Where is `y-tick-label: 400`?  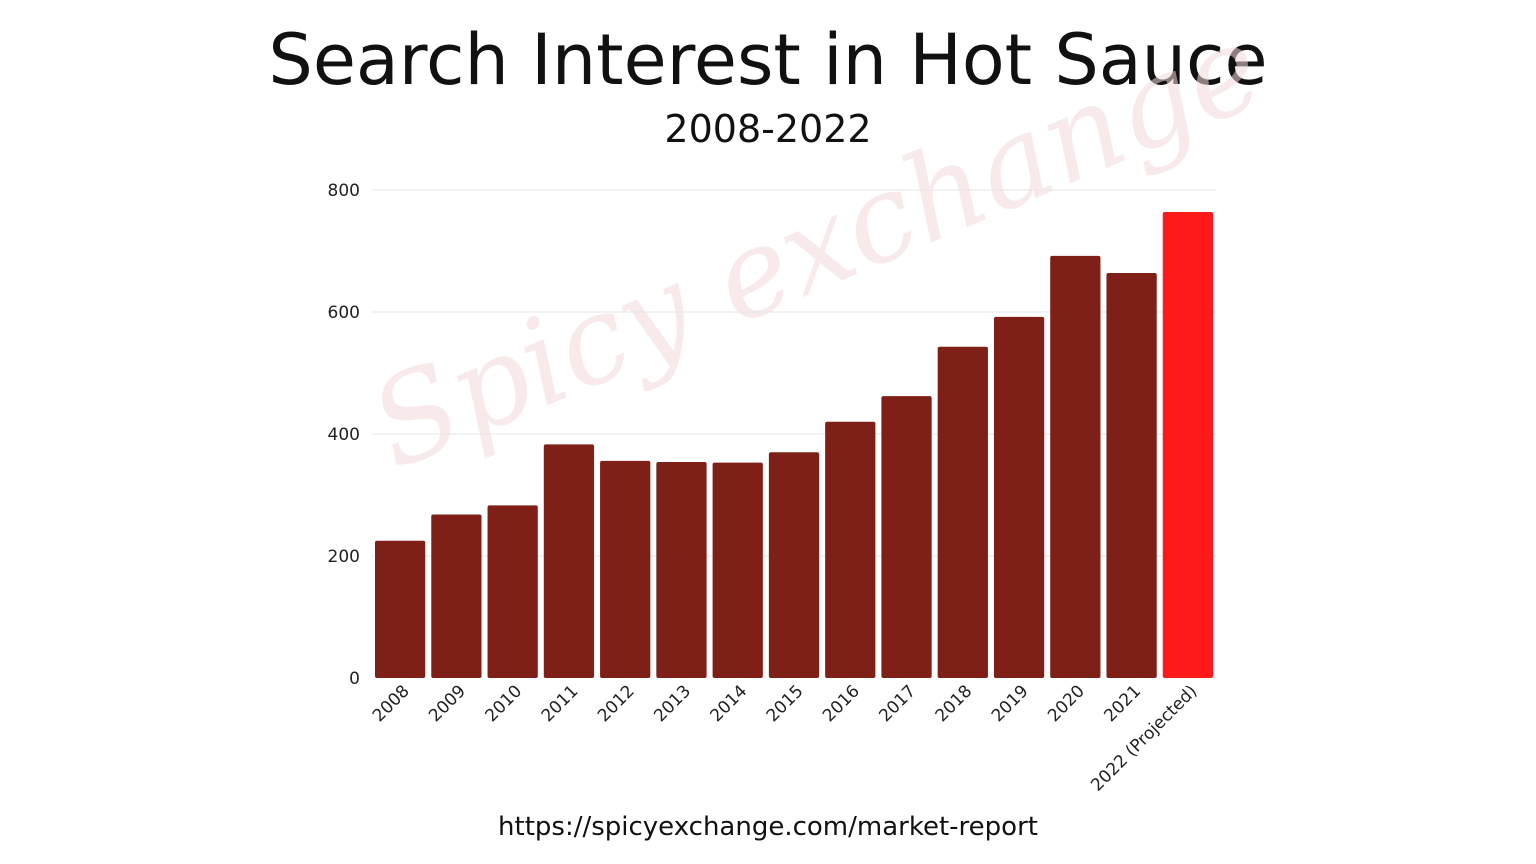
y-tick-label: 400 is located at coordinates (344, 435).